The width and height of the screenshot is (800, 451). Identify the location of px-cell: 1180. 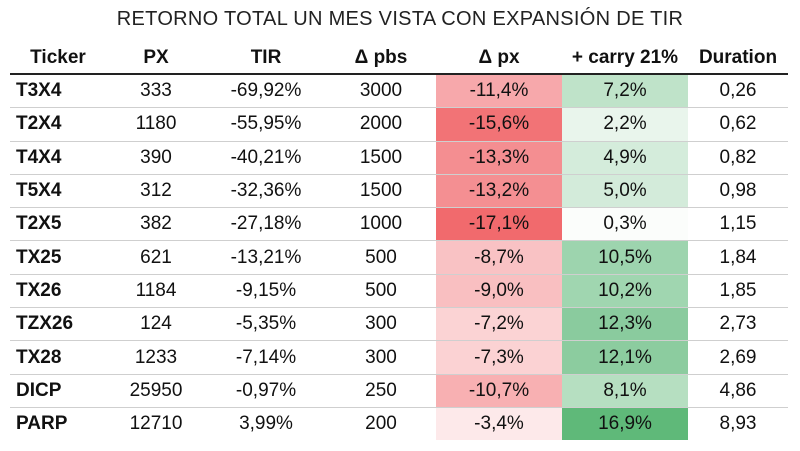
(156, 124).